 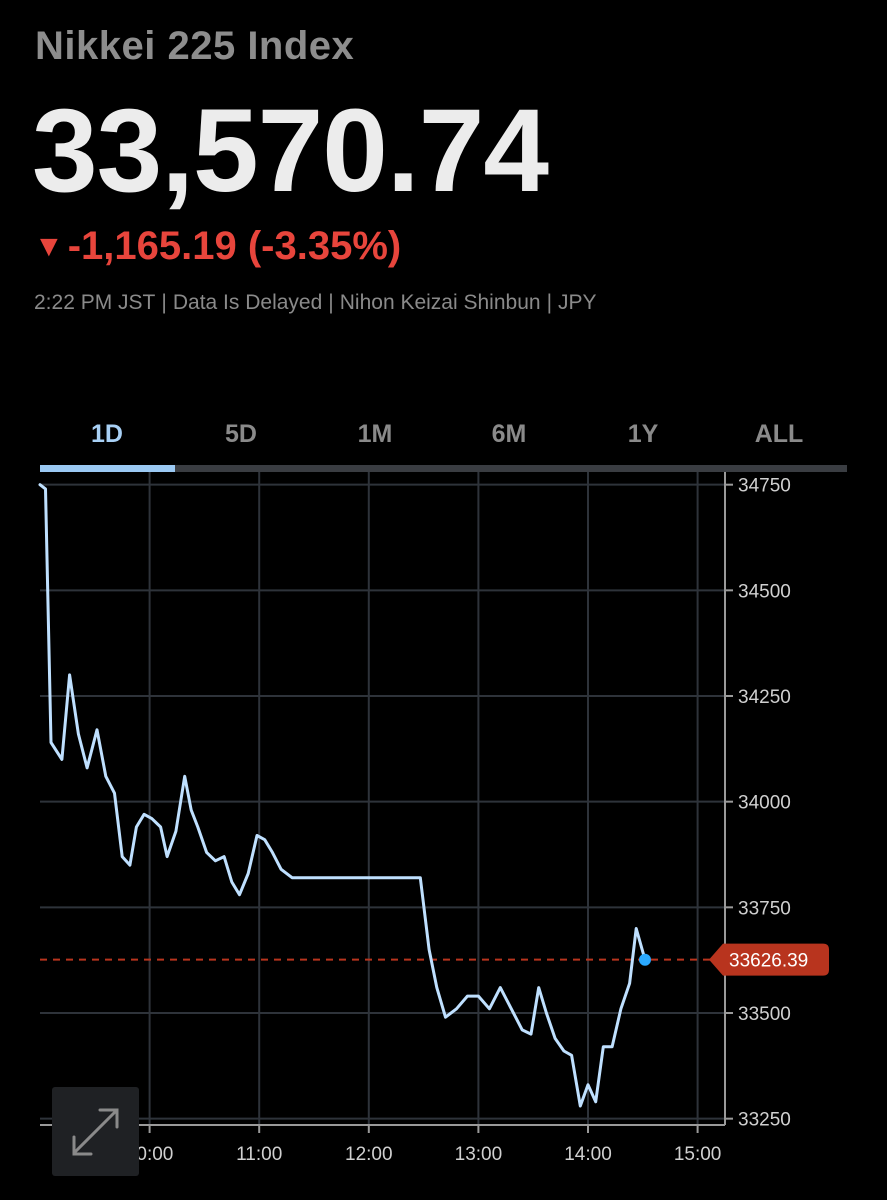 What do you see at coordinates (509, 434) in the screenshot?
I see `tab-6m: 6M` at bounding box center [509, 434].